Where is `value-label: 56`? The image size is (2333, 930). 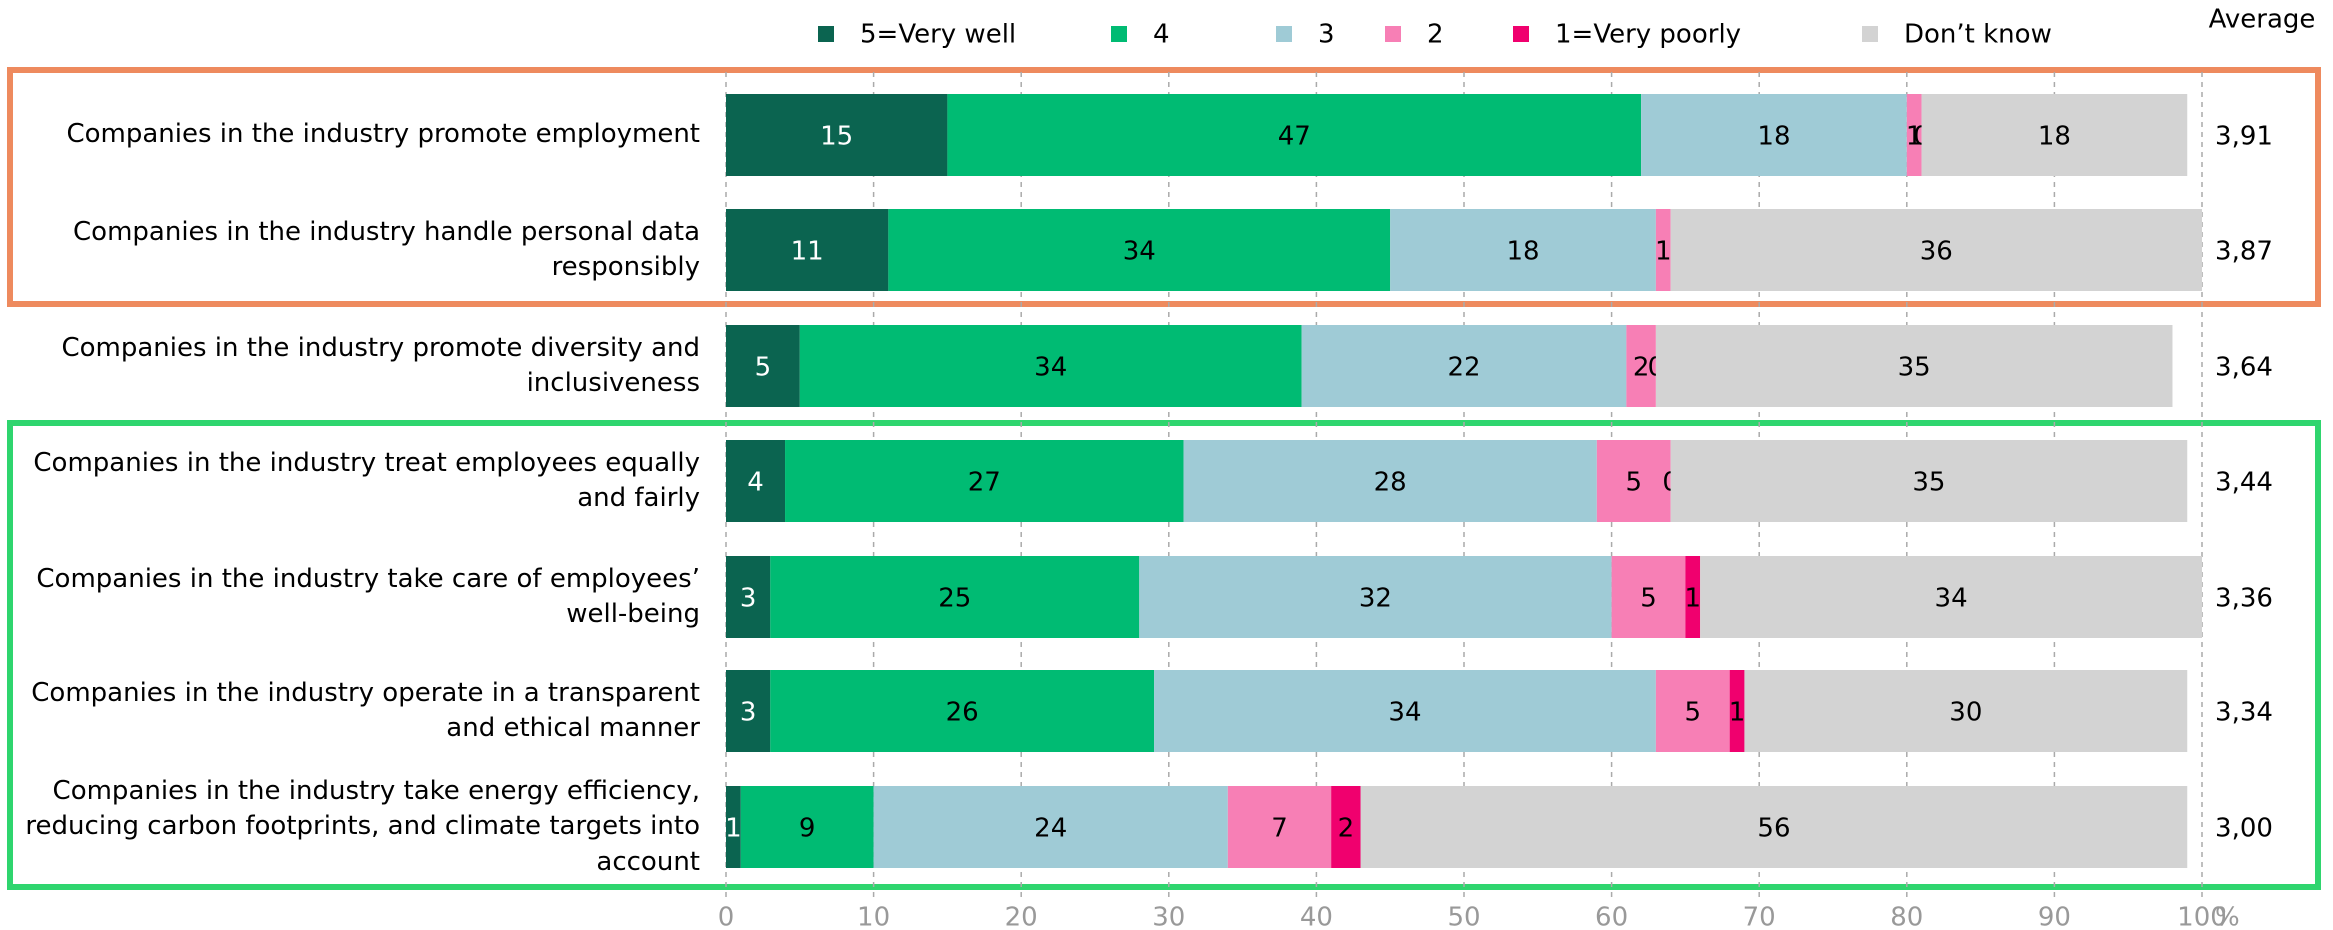 value-label: 56 is located at coordinates (1773, 829).